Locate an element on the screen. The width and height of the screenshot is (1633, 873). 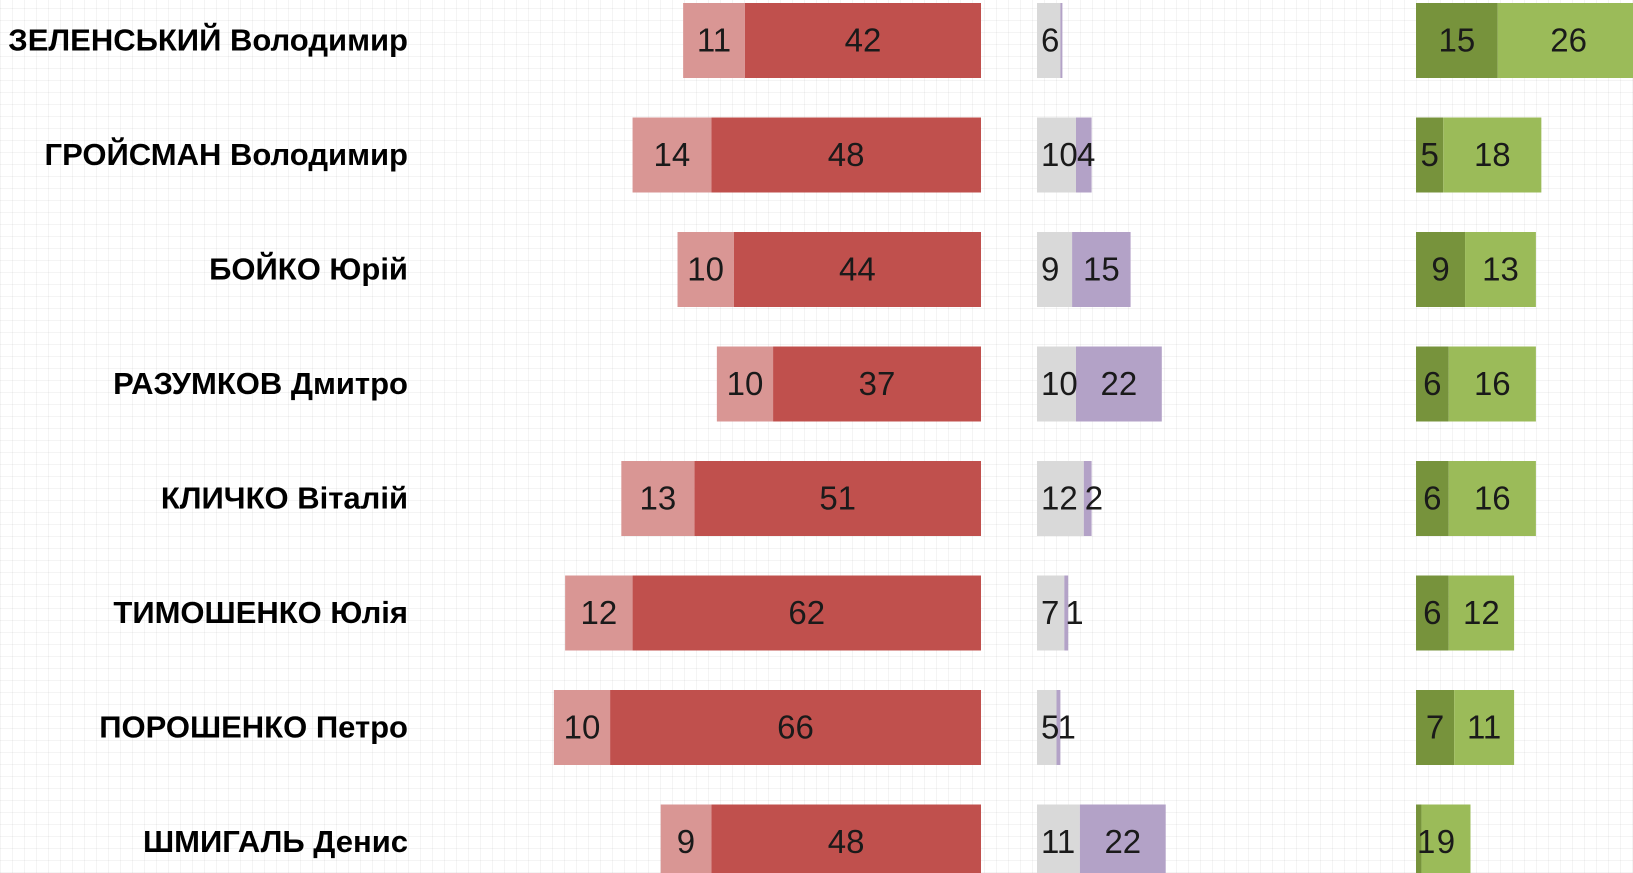
data-label-right-dark: 5 is located at coordinates (1429, 154).